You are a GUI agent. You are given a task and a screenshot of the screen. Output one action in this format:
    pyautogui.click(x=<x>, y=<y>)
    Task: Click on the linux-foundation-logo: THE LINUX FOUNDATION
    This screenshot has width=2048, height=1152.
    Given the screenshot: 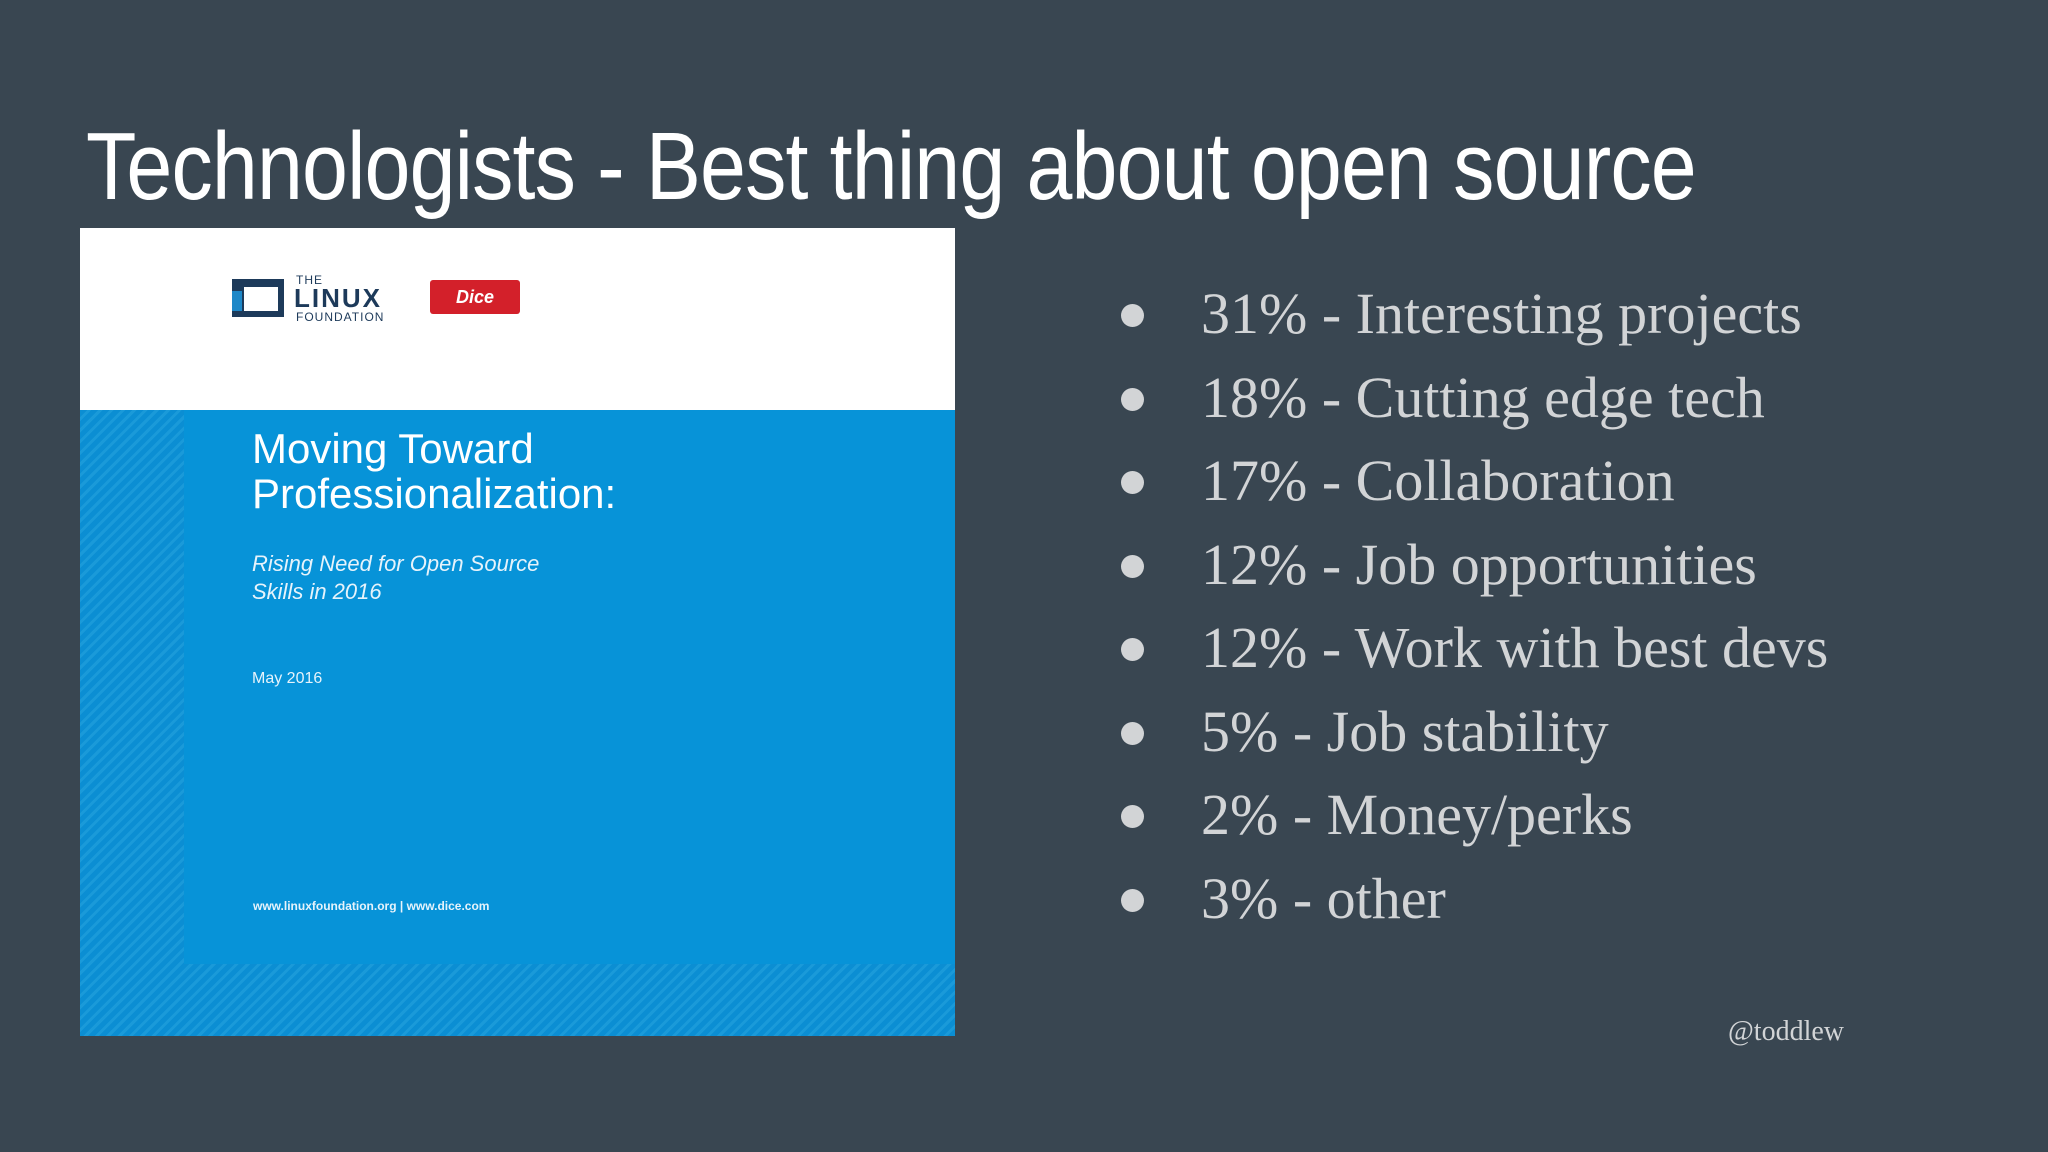 What is the action you would take?
    pyautogui.click(x=320, y=298)
    